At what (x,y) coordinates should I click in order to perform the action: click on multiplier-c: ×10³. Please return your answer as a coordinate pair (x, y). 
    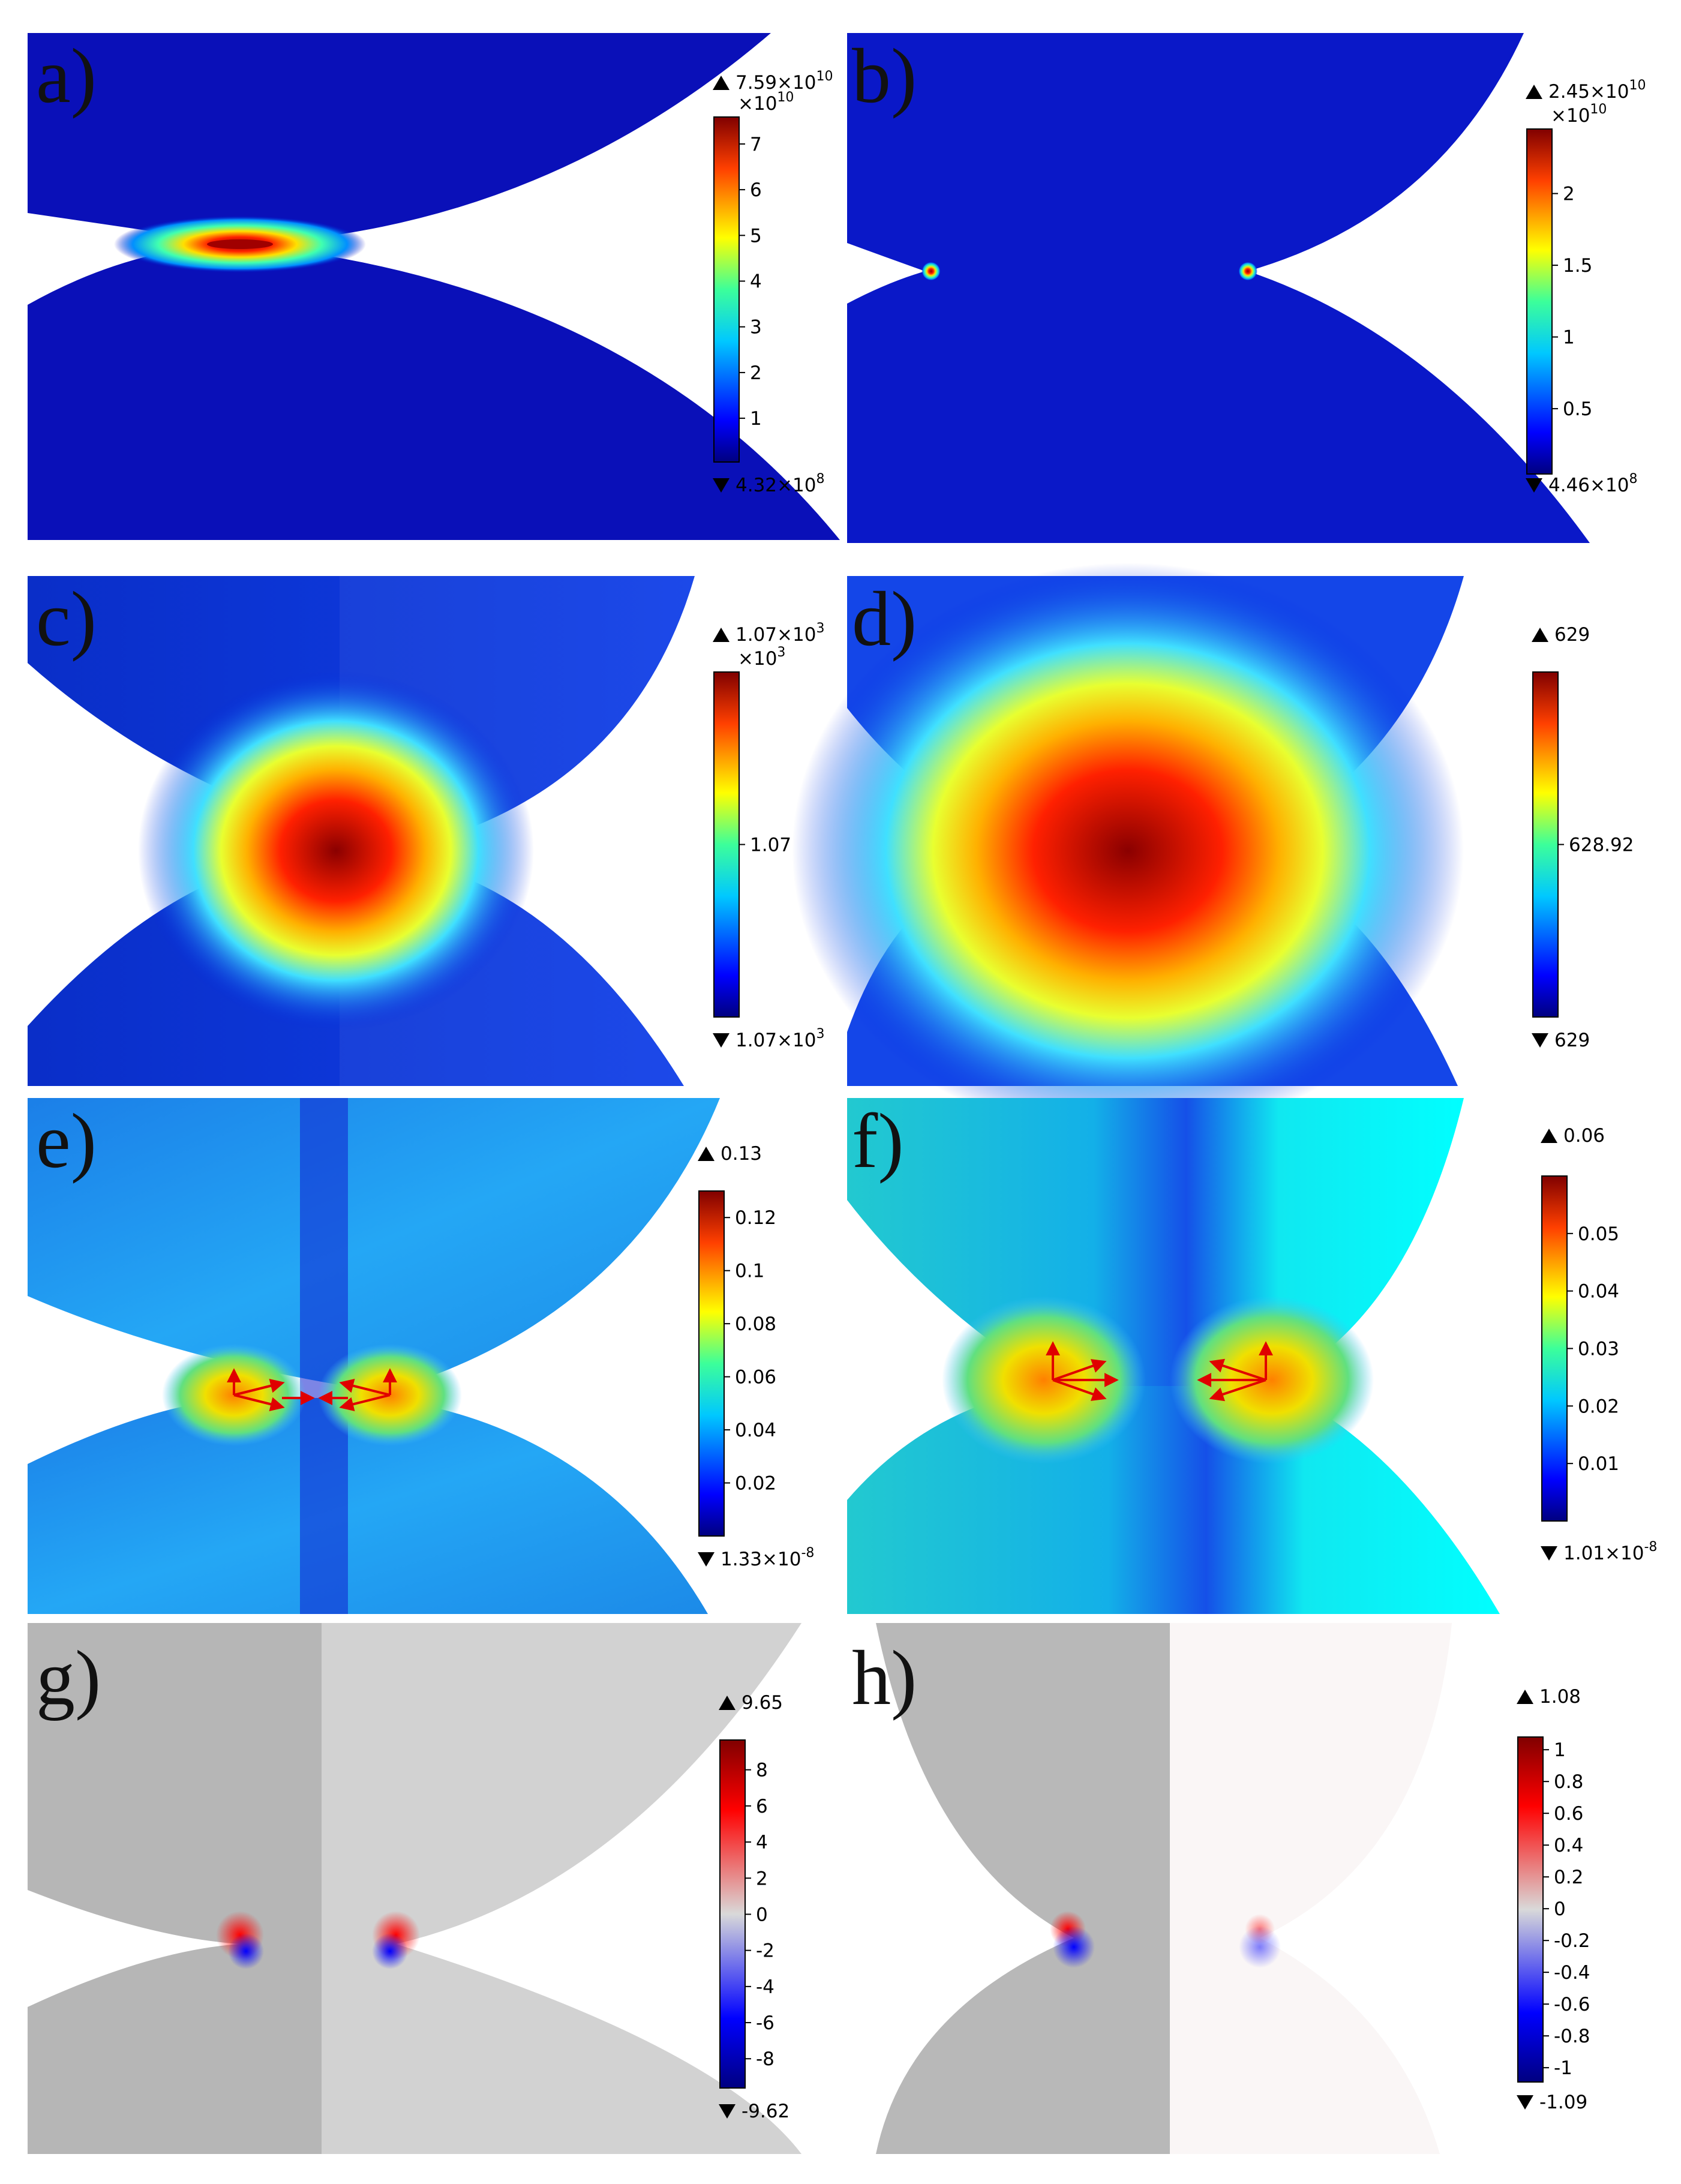
    Looking at the image, I should click on (761, 658).